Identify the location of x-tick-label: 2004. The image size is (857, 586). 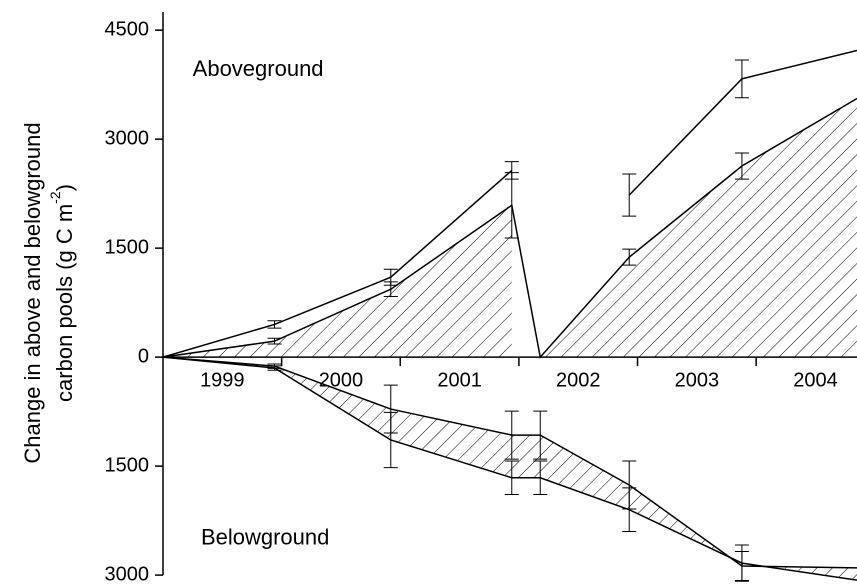
(815, 380).